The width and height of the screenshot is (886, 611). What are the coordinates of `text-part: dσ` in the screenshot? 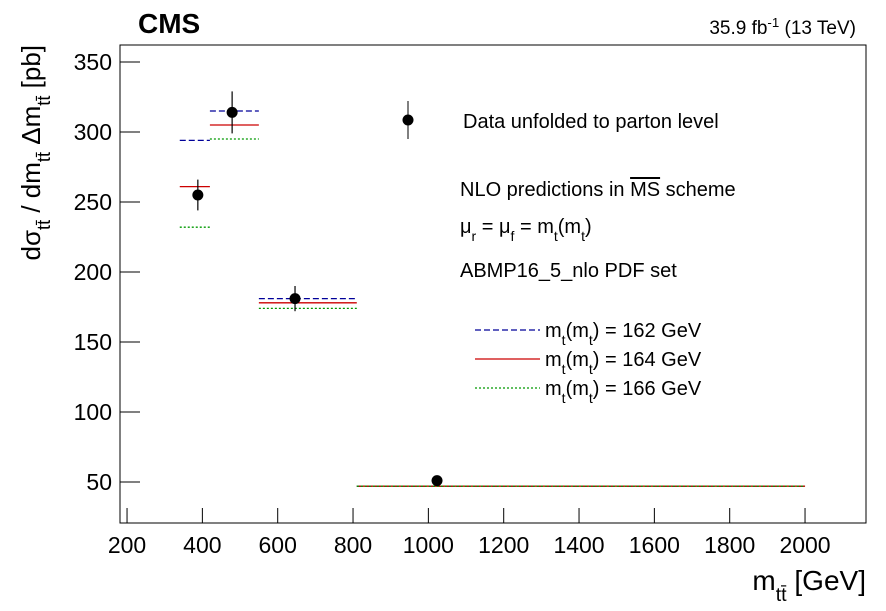 It's located at (31, 245).